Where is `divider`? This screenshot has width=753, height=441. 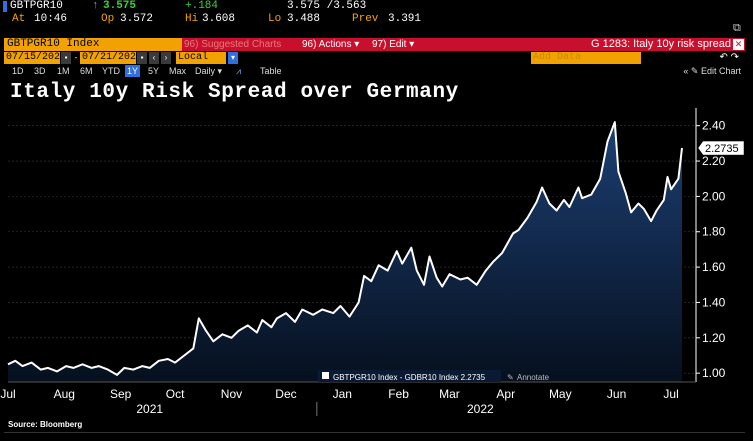 divider is located at coordinates (374, 432).